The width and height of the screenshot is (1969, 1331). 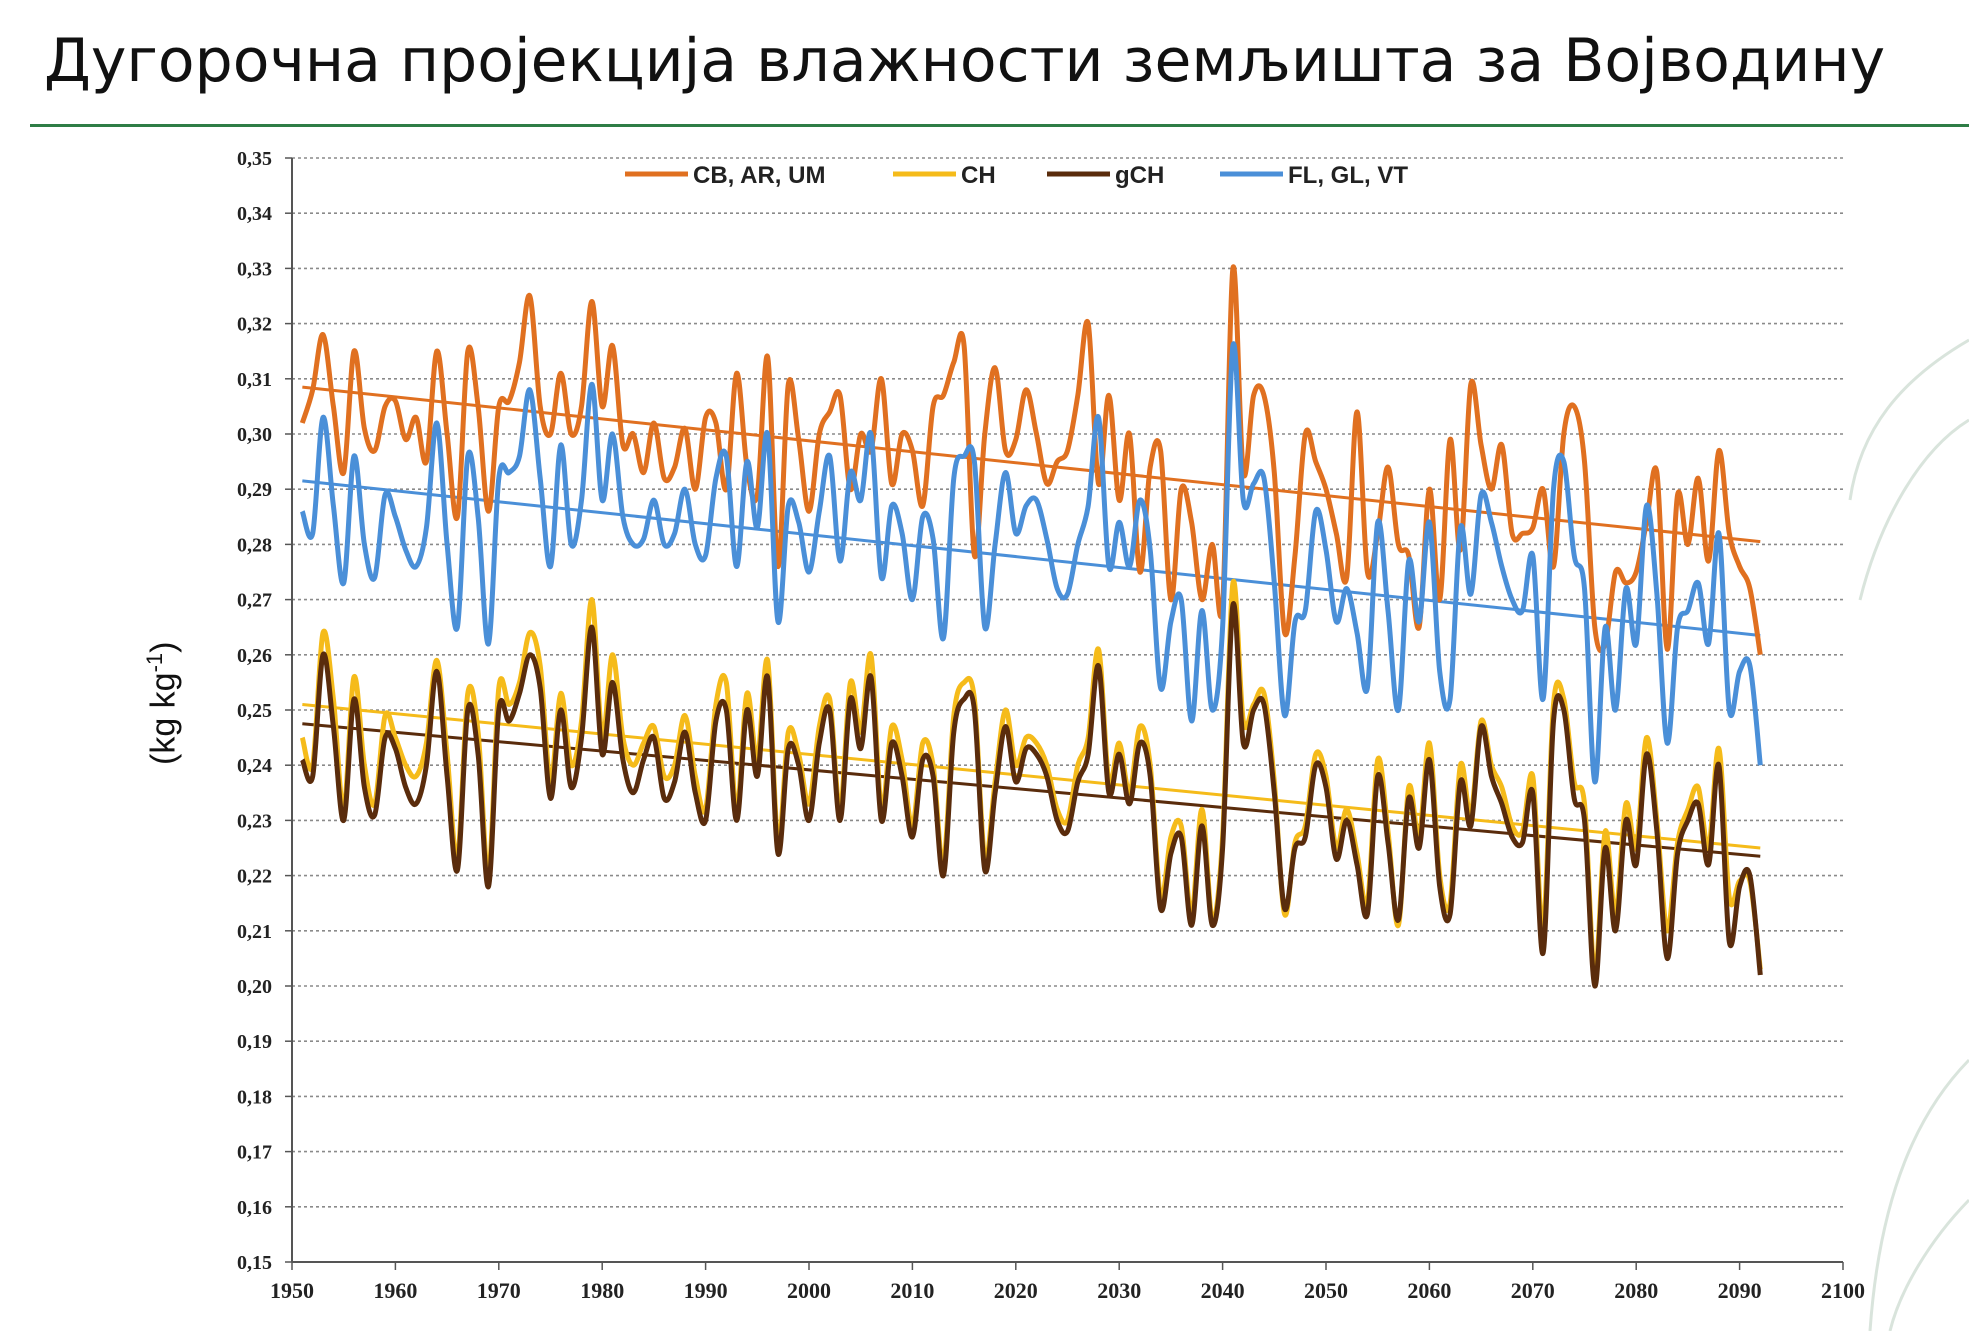 I want to click on y-tick-label: 0,18, so click(x=254, y=1097).